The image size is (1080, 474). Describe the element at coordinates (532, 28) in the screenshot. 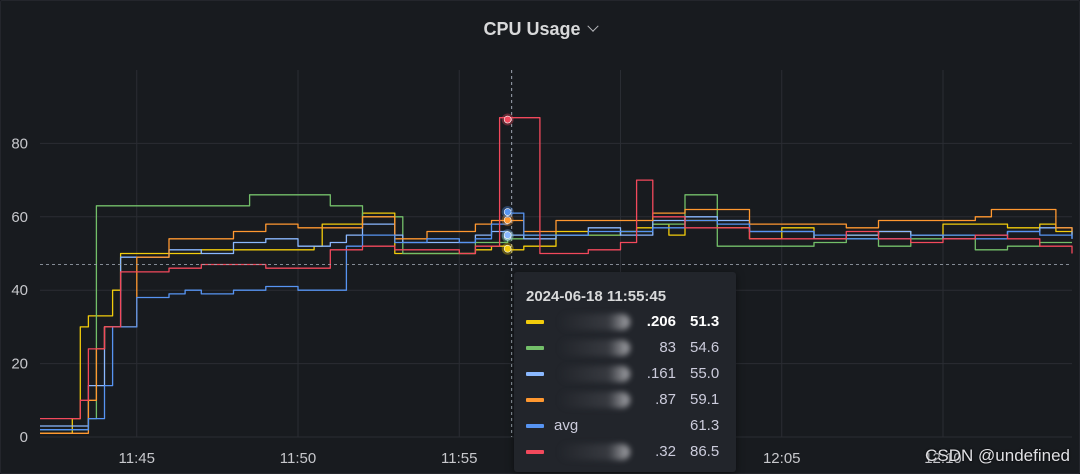

I see `panel-title: CPU Usage` at that location.